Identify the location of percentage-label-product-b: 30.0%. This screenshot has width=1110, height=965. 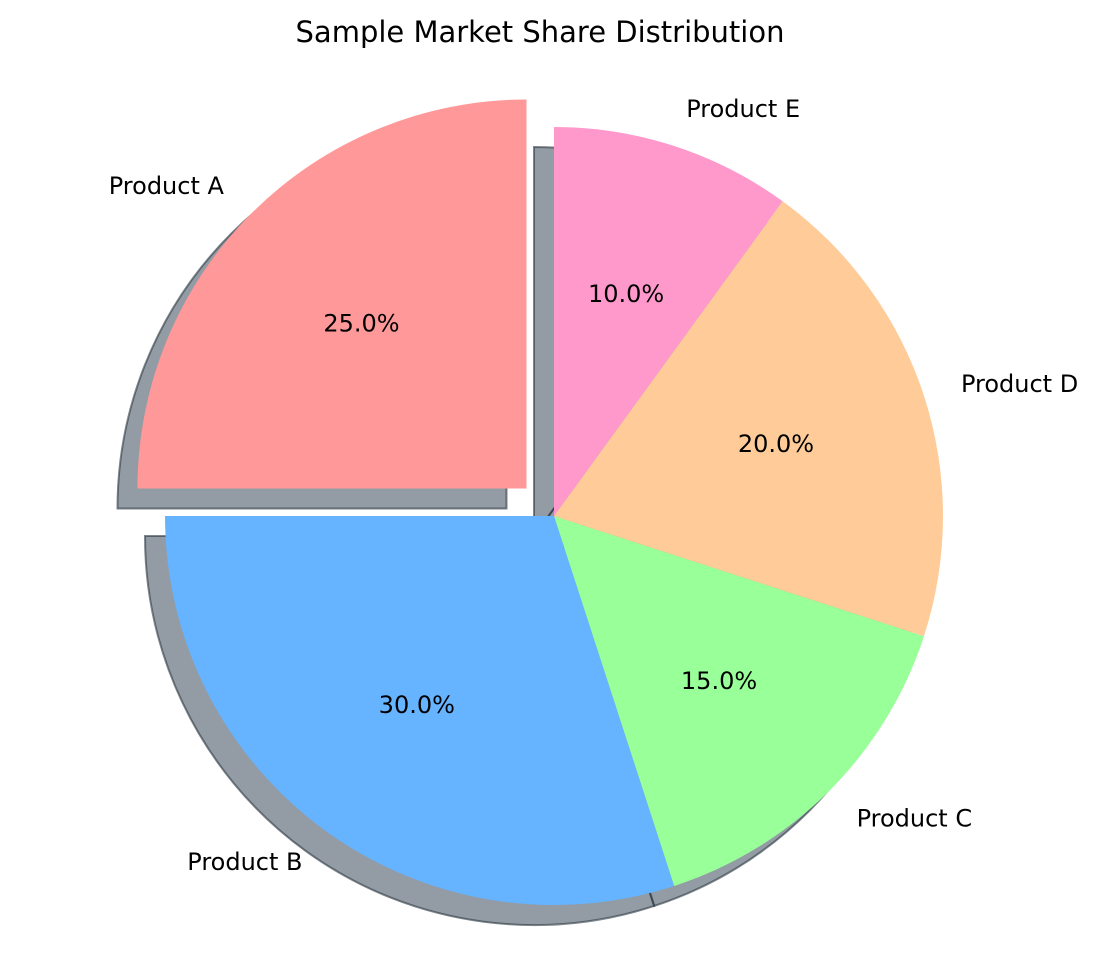
(417, 705).